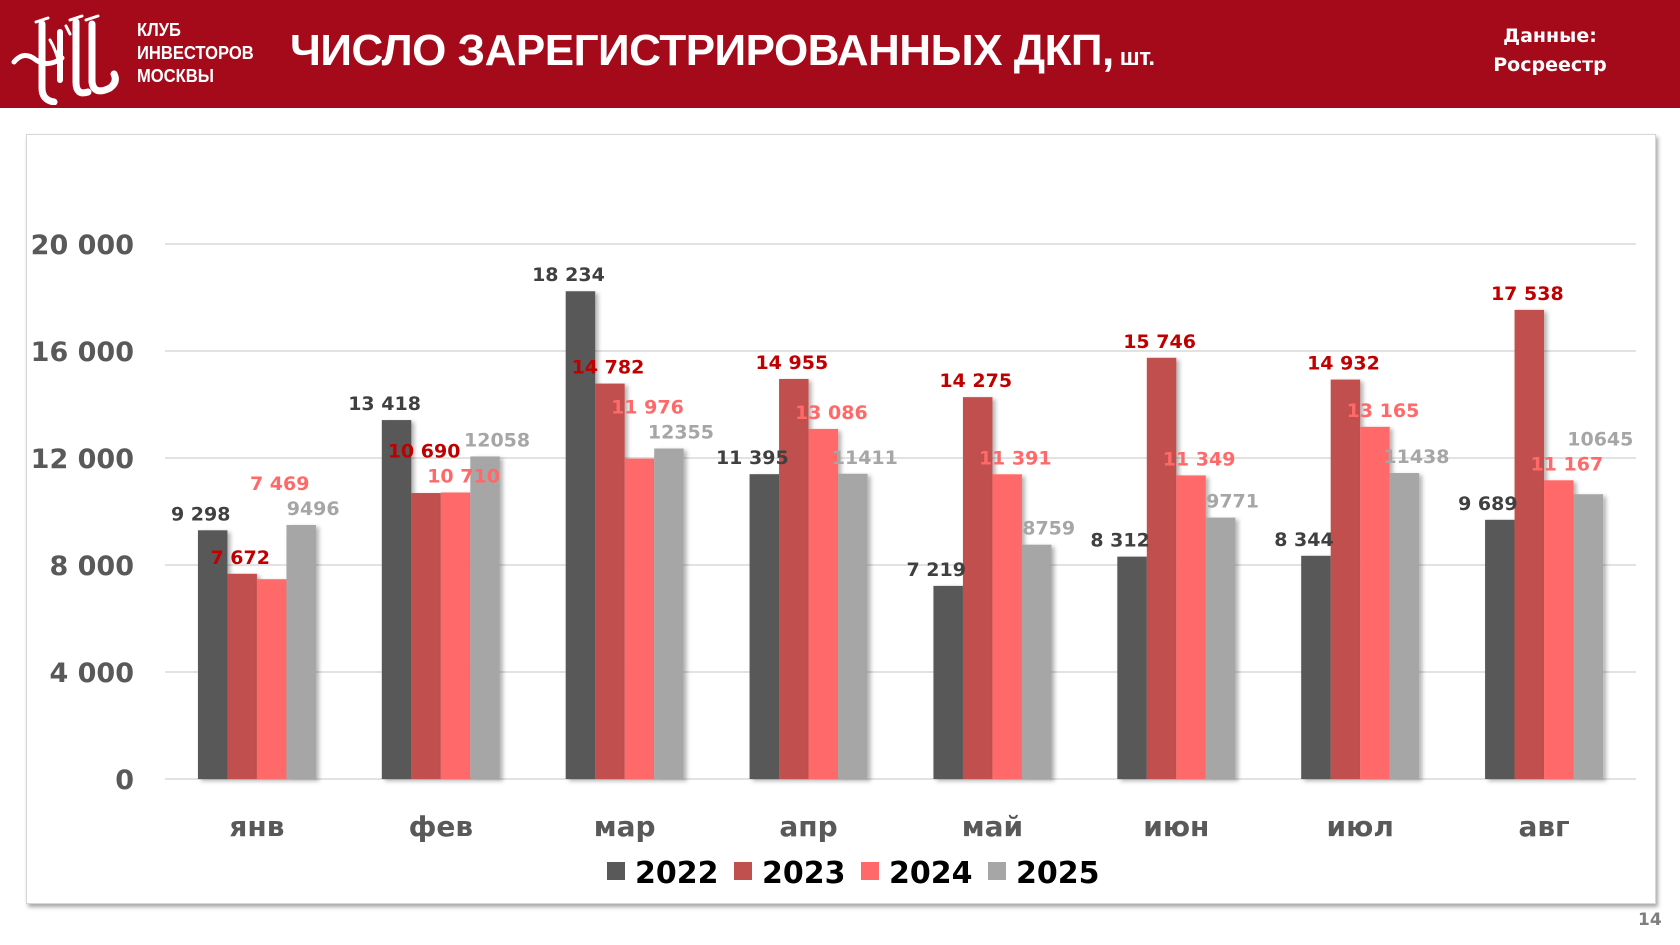 The image size is (1680, 945). I want to click on bar-2022-июн, so click(1132, 667).